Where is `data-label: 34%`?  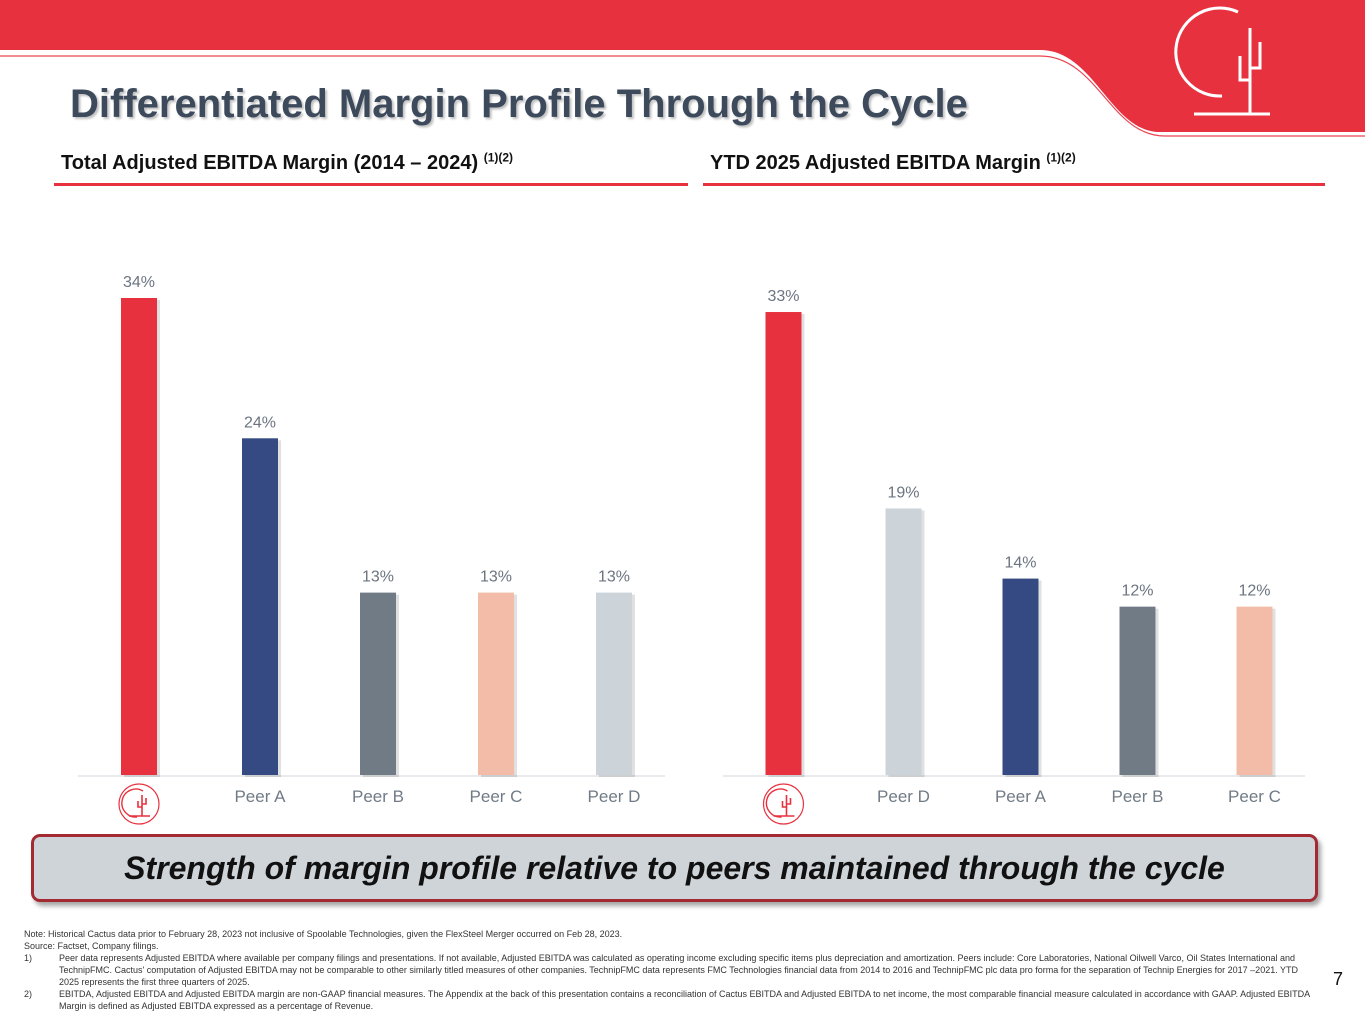
data-label: 34% is located at coordinates (139, 282).